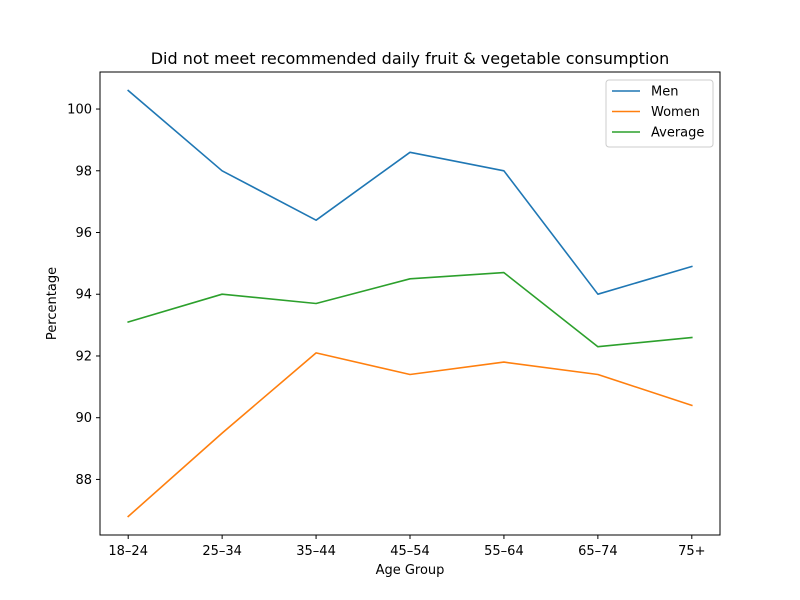 The width and height of the screenshot is (800, 600). What do you see at coordinates (504, 551) in the screenshot?
I see `x-tick-label: 55–64` at bounding box center [504, 551].